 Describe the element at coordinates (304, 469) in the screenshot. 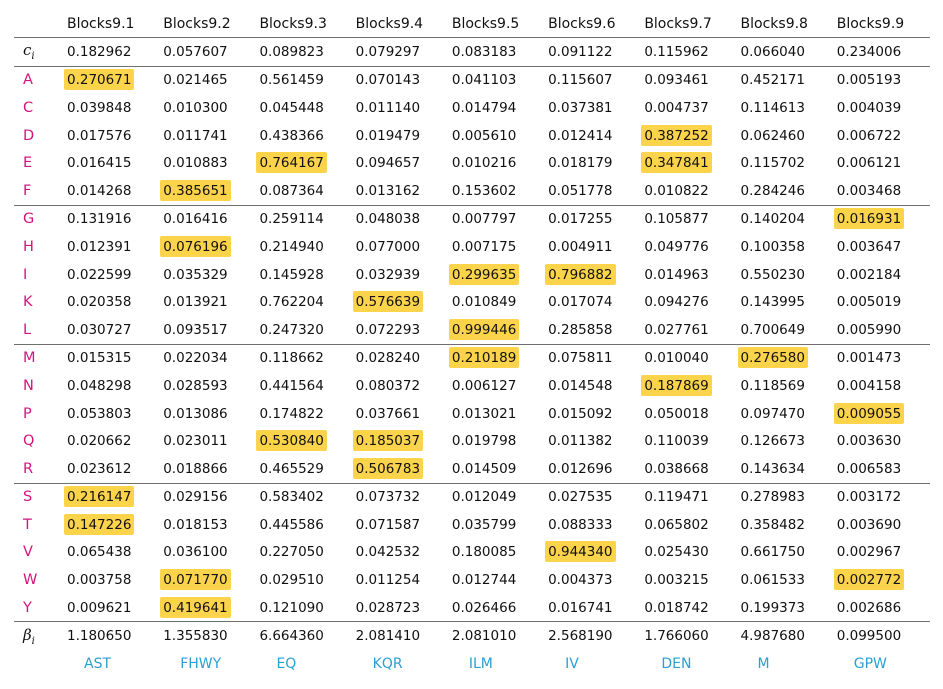

I see `value-cell: 0.465529` at that location.